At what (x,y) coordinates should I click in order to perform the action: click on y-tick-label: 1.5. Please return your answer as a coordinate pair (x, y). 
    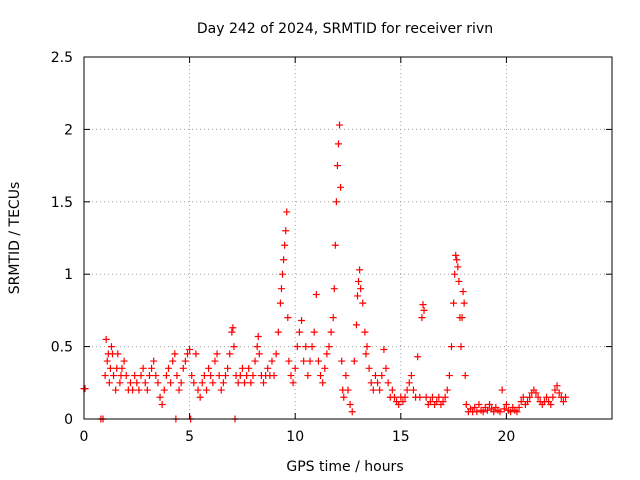
    Looking at the image, I should click on (62, 203).